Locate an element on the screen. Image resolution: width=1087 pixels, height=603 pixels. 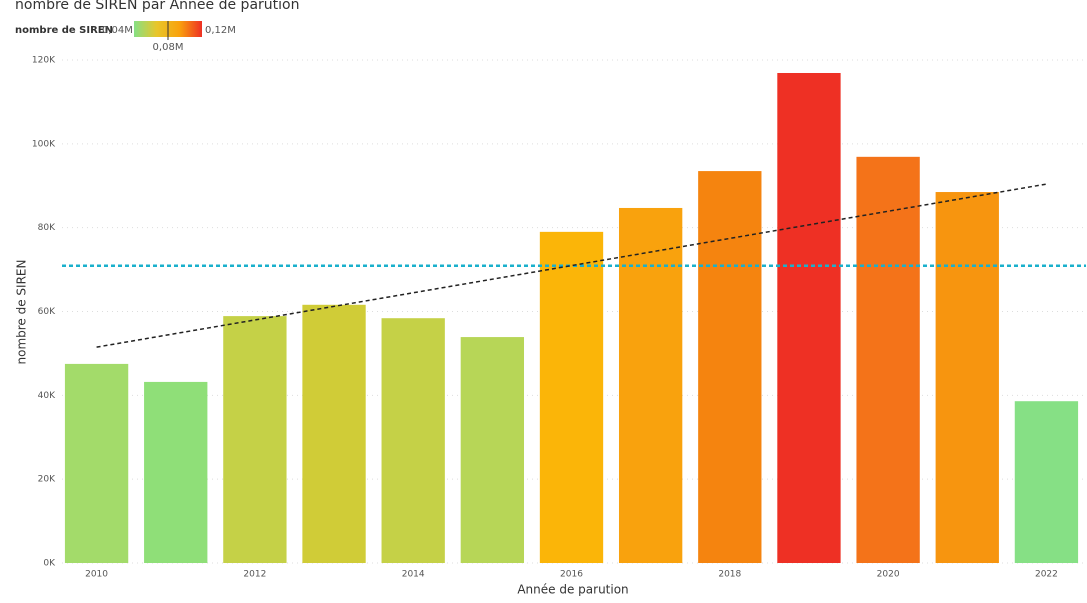
y-tick-label: 40K is located at coordinates (47, 396).